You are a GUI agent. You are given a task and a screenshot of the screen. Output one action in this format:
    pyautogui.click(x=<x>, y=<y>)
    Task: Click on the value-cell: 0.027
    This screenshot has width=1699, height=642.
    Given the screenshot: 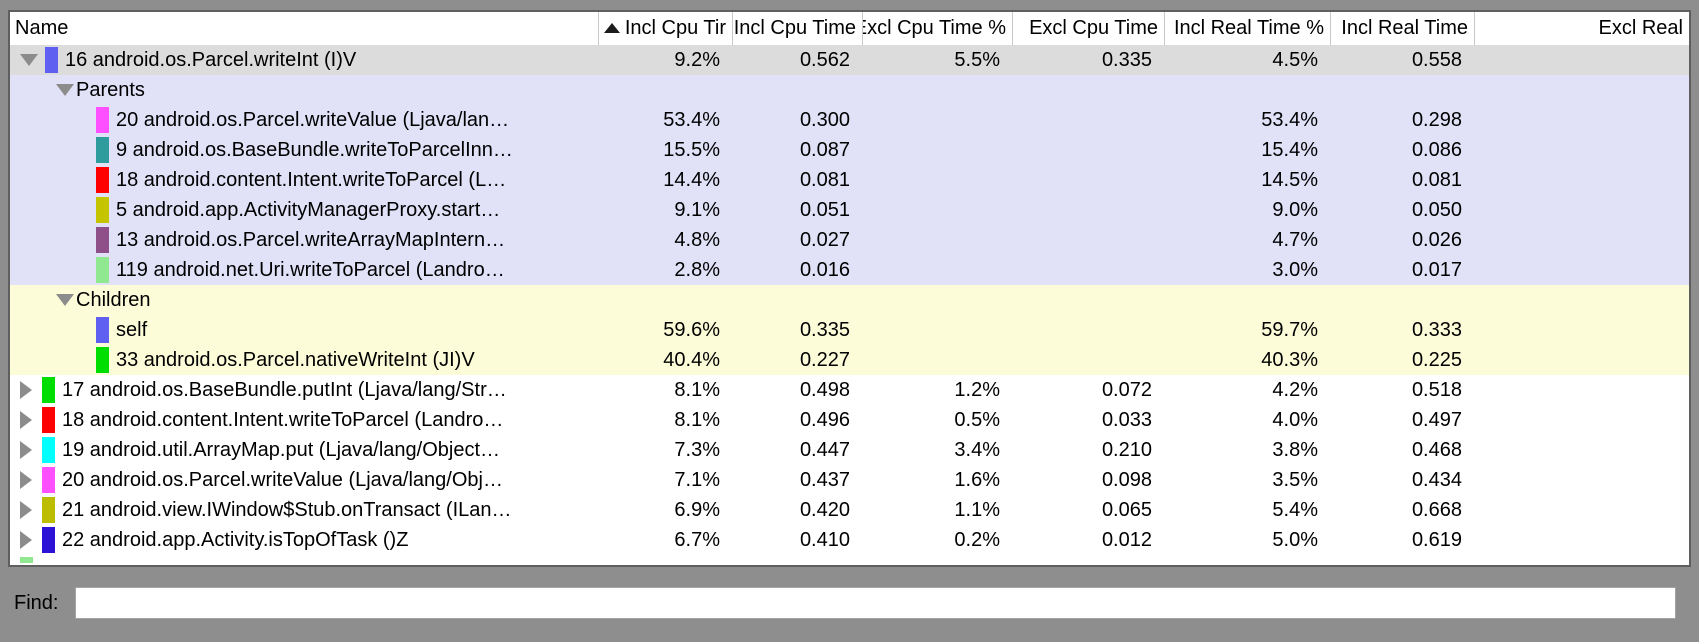 What is the action you would take?
    pyautogui.click(x=824, y=240)
    